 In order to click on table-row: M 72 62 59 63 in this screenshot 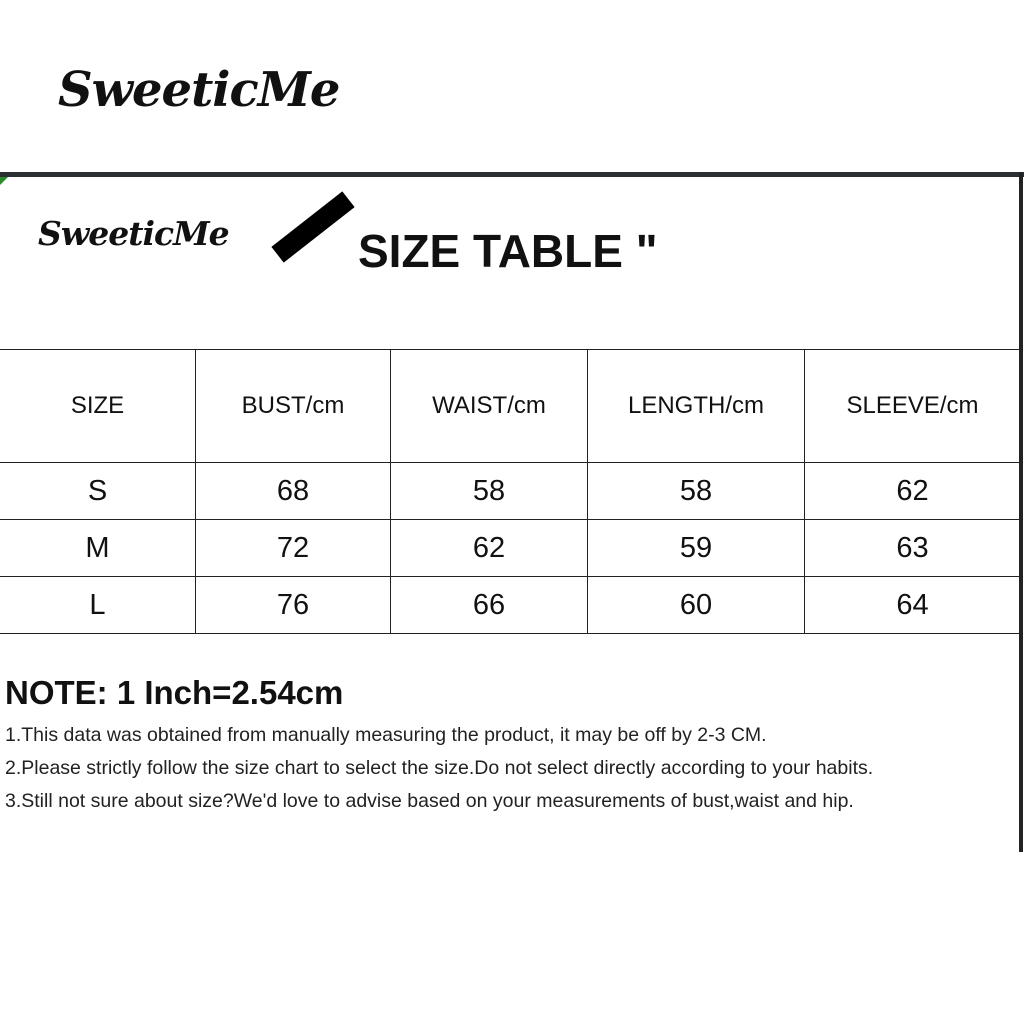, I will do `click(510, 548)`.